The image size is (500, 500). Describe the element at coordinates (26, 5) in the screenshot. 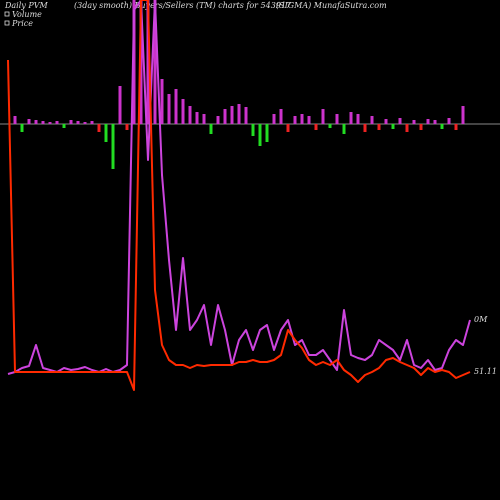

I see `chart-title: Daily PVM` at that location.